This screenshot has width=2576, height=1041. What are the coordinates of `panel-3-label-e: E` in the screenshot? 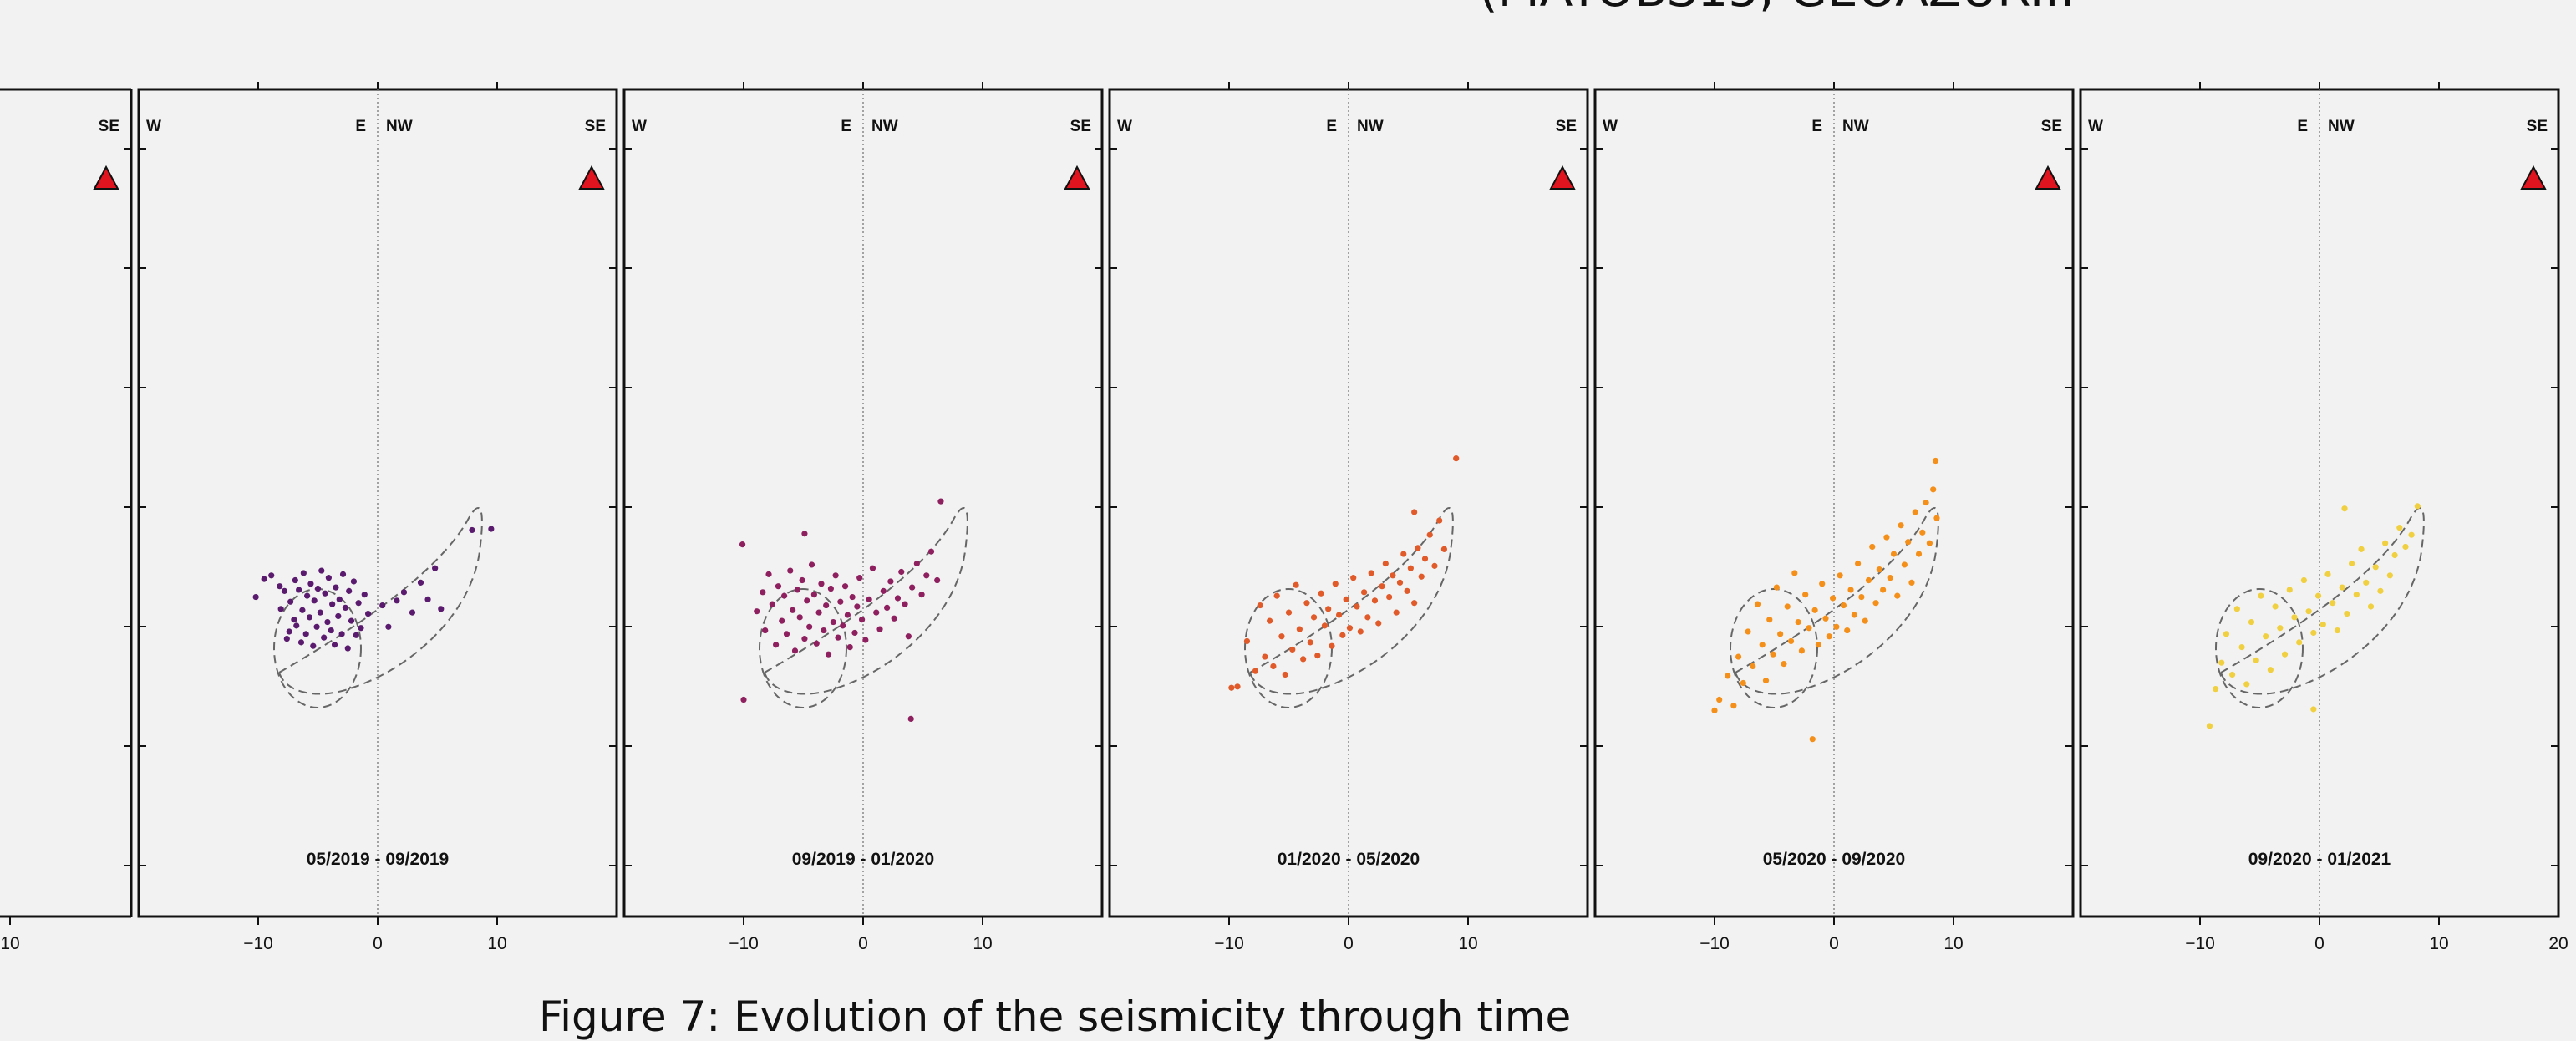 It's located at (1331, 126).